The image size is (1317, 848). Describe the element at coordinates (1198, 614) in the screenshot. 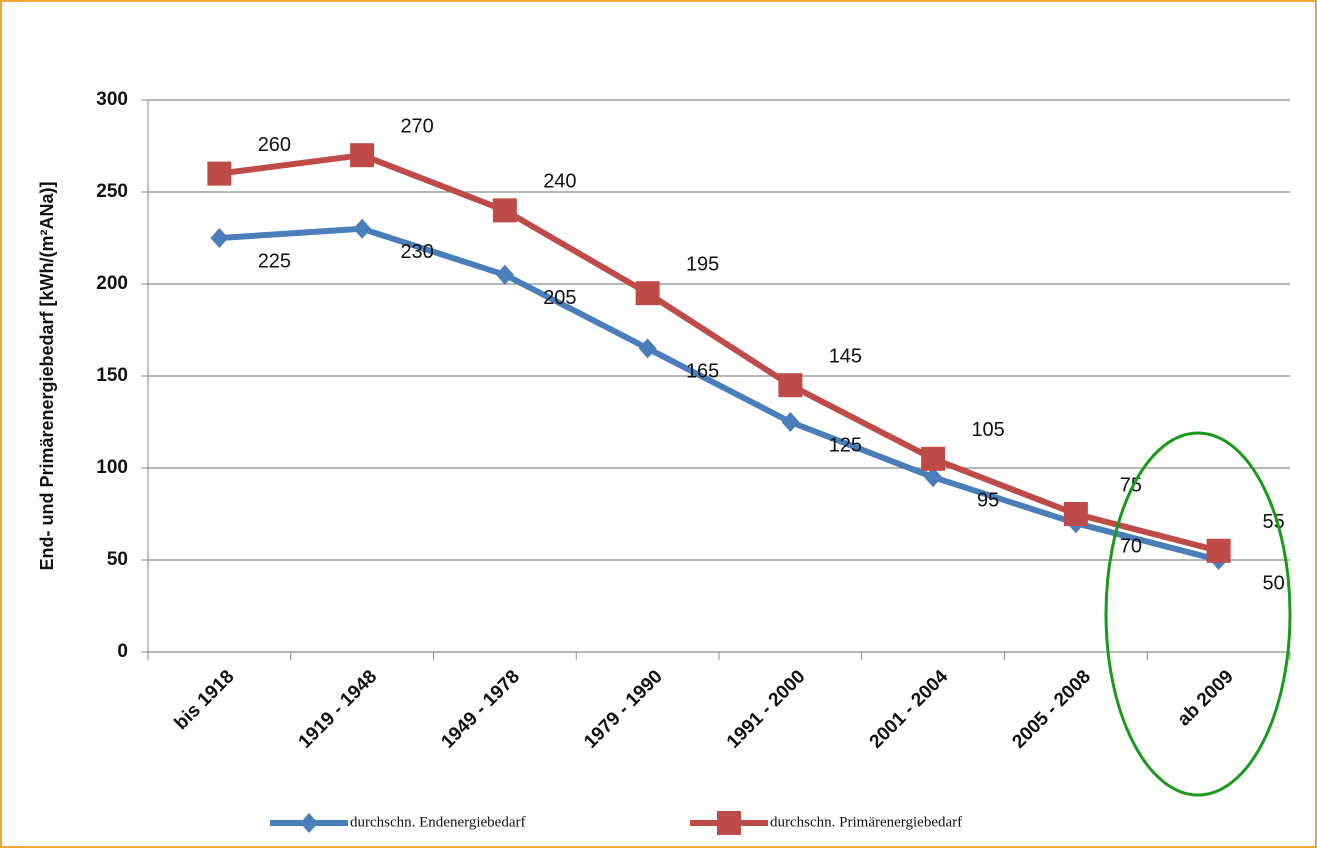

I see `highlight-ellipse` at that location.